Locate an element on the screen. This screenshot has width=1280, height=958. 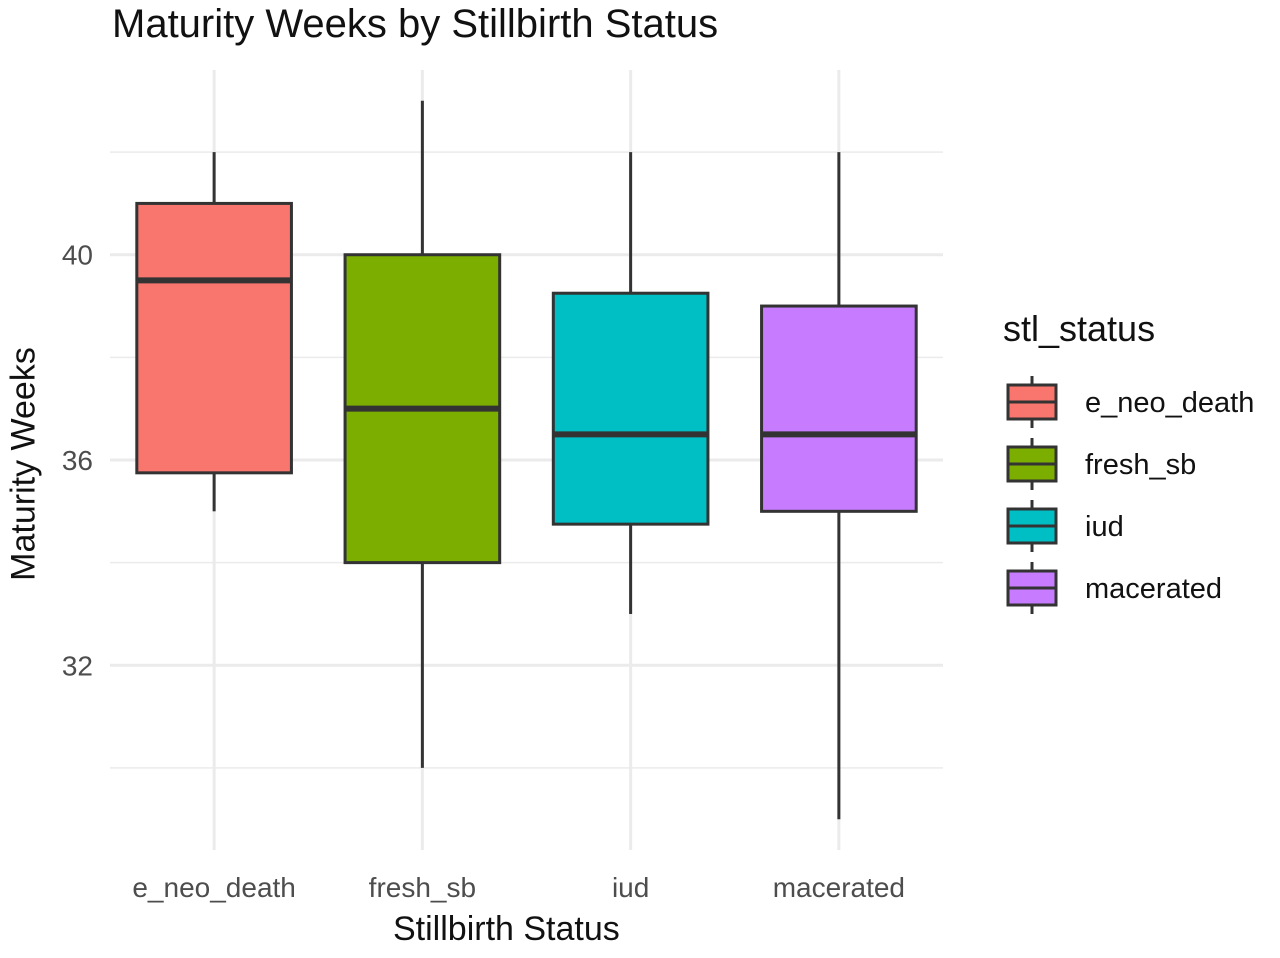
chart-title: Maturity Weeks by Stillbirth Status is located at coordinates (415, 24).